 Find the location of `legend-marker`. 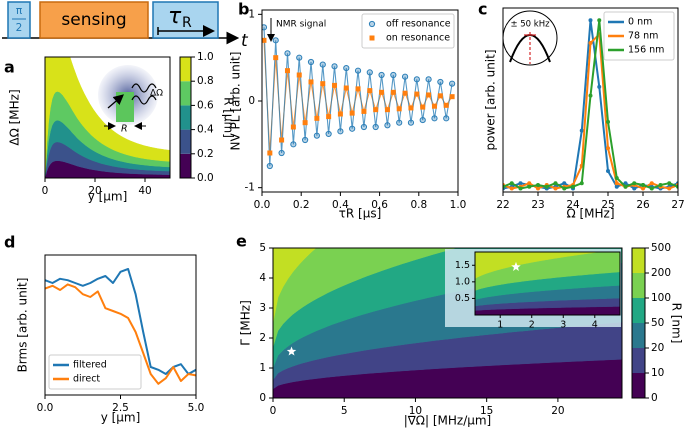

legend-marker is located at coordinates (372, 24).